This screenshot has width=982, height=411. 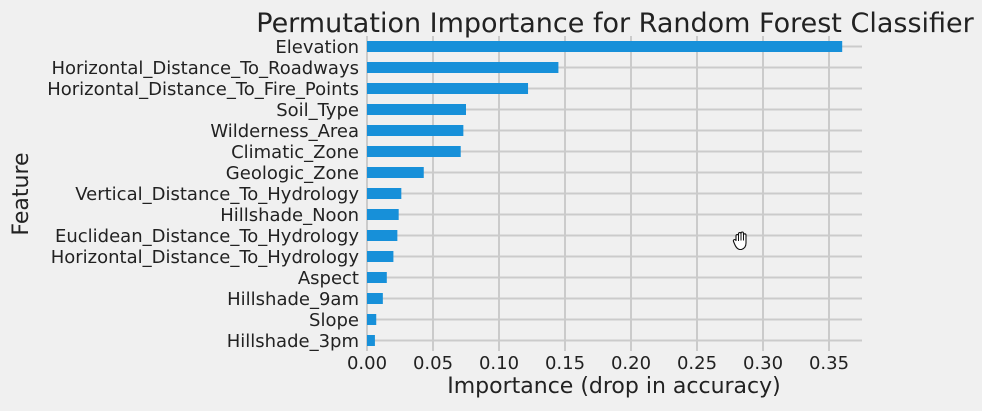 What do you see at coordinates (289, 215) in the screenshot?
I see `y-tick-label: Hillshade_Noon` at bounding box center [289, 215].